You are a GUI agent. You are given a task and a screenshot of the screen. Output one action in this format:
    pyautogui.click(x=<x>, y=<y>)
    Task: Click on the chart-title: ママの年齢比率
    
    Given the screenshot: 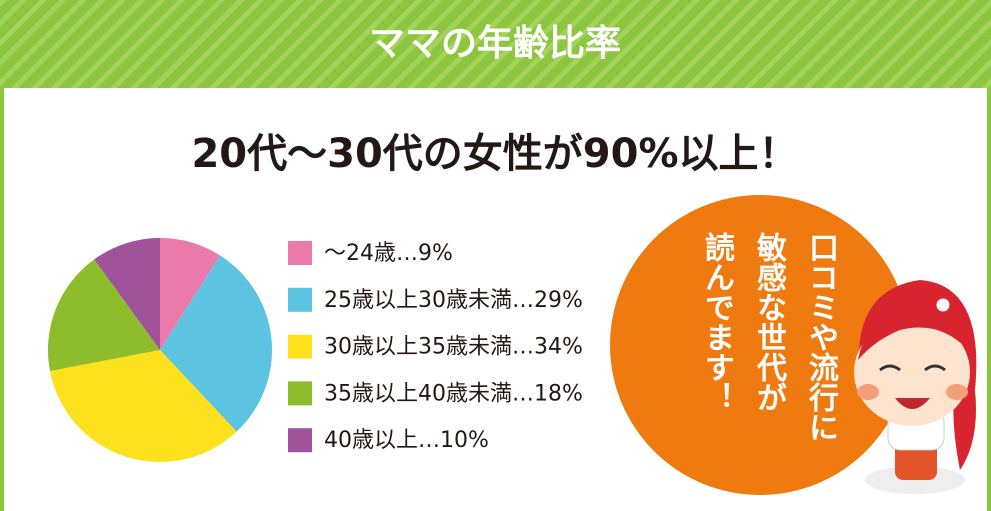 What is the action you would take?
    pyautogui.click(x=495, y=43)
    